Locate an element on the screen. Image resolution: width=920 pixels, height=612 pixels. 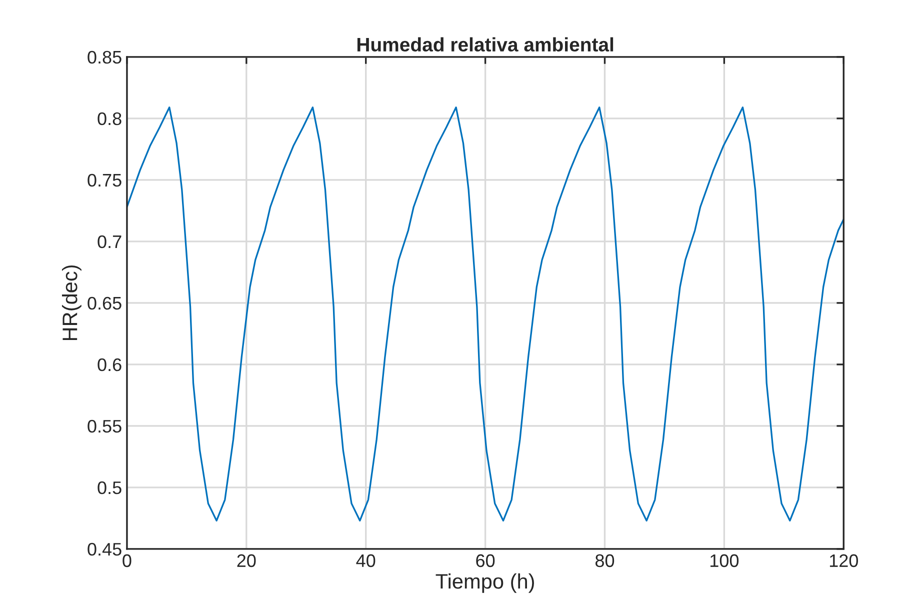
y-tick-label: 0.55 is located at coordinates (105, 426).